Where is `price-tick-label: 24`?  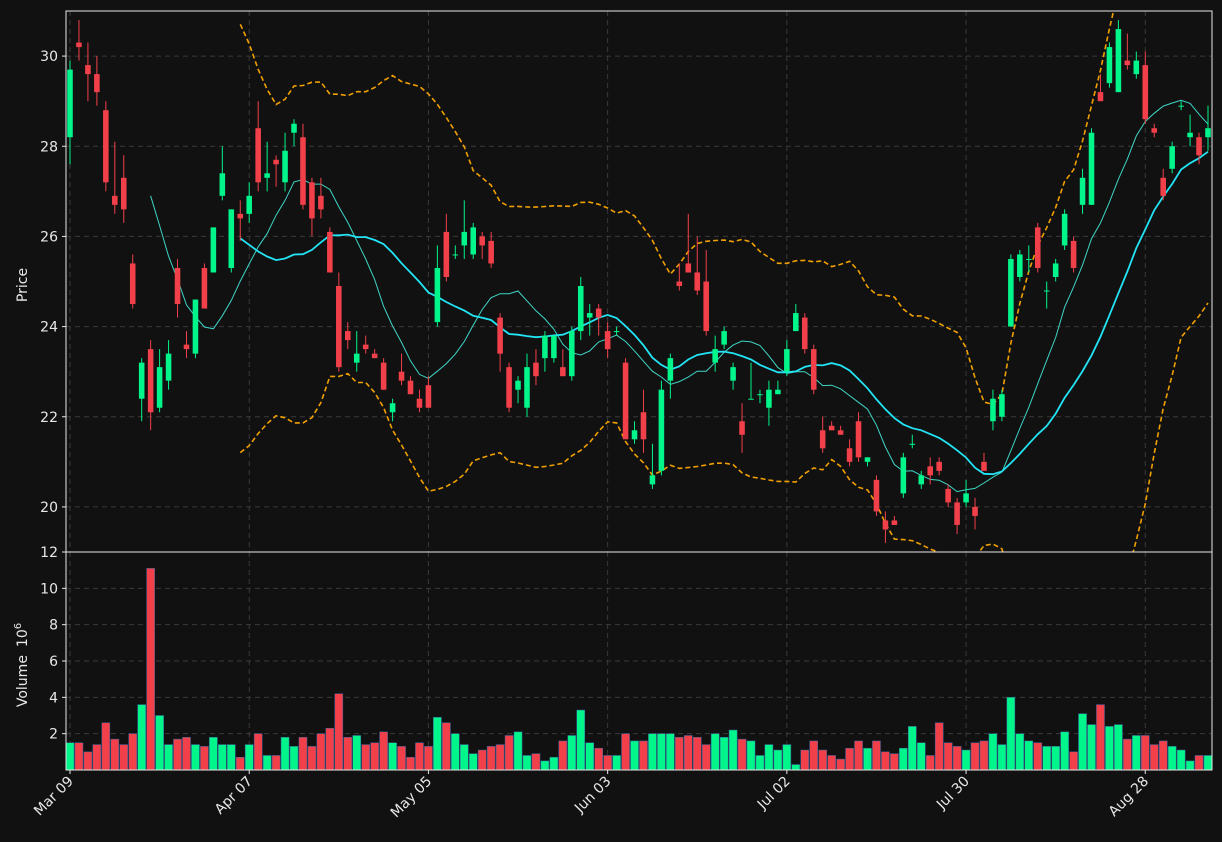 price-tick-label: 24 is located at coordinates (49, 328).